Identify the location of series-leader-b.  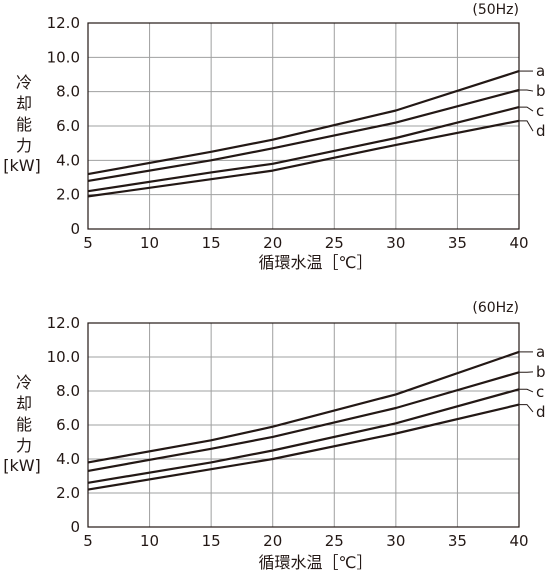
(526, 90).